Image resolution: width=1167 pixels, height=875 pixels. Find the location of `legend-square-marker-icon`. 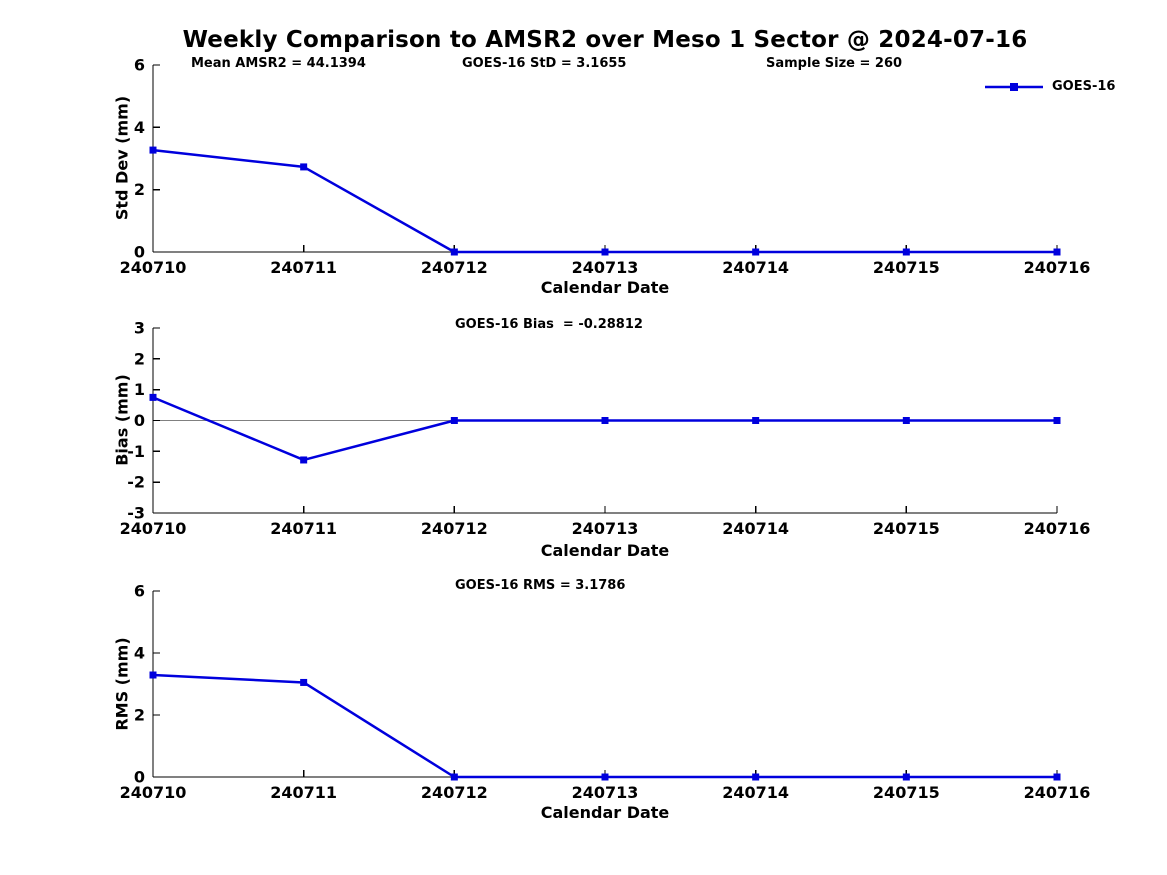

legend-square-marker-icon is located at coordinates (1014, 86).